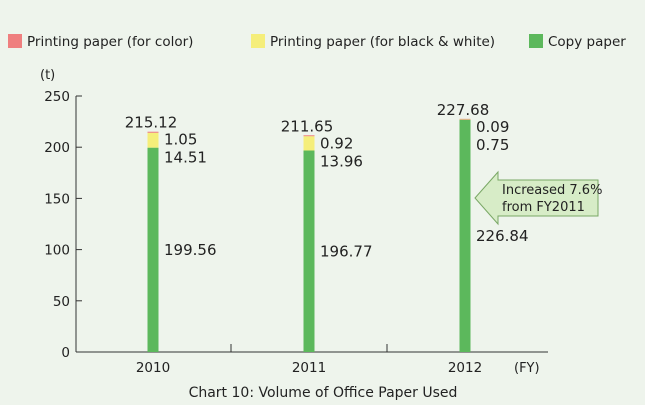 The height and width of the screenshot is (405, 645). Describe the element at coordinates (110, 42) in the screenshot. I see `legend-label-color-paper: Printing paper (for color)` at that location.